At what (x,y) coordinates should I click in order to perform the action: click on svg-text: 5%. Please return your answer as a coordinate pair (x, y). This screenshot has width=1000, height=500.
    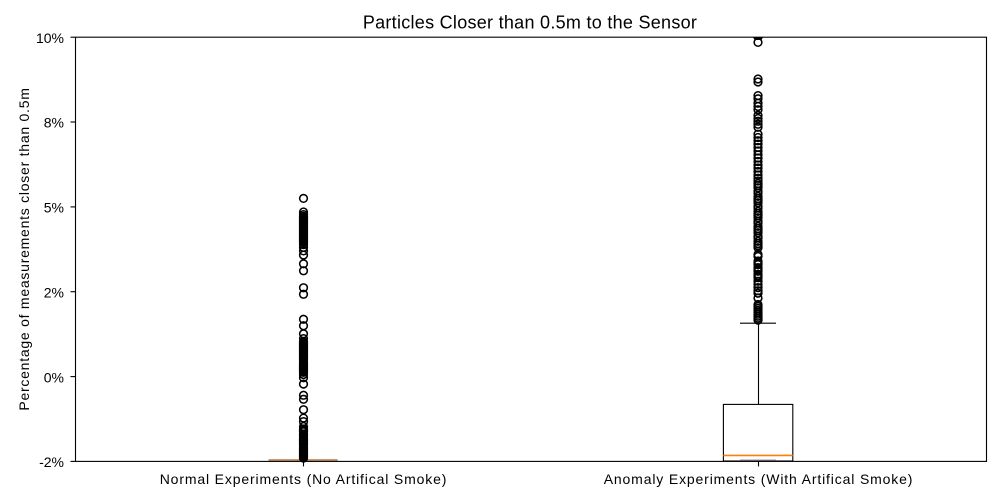
    Looking at the image, I should click on (54, 208).